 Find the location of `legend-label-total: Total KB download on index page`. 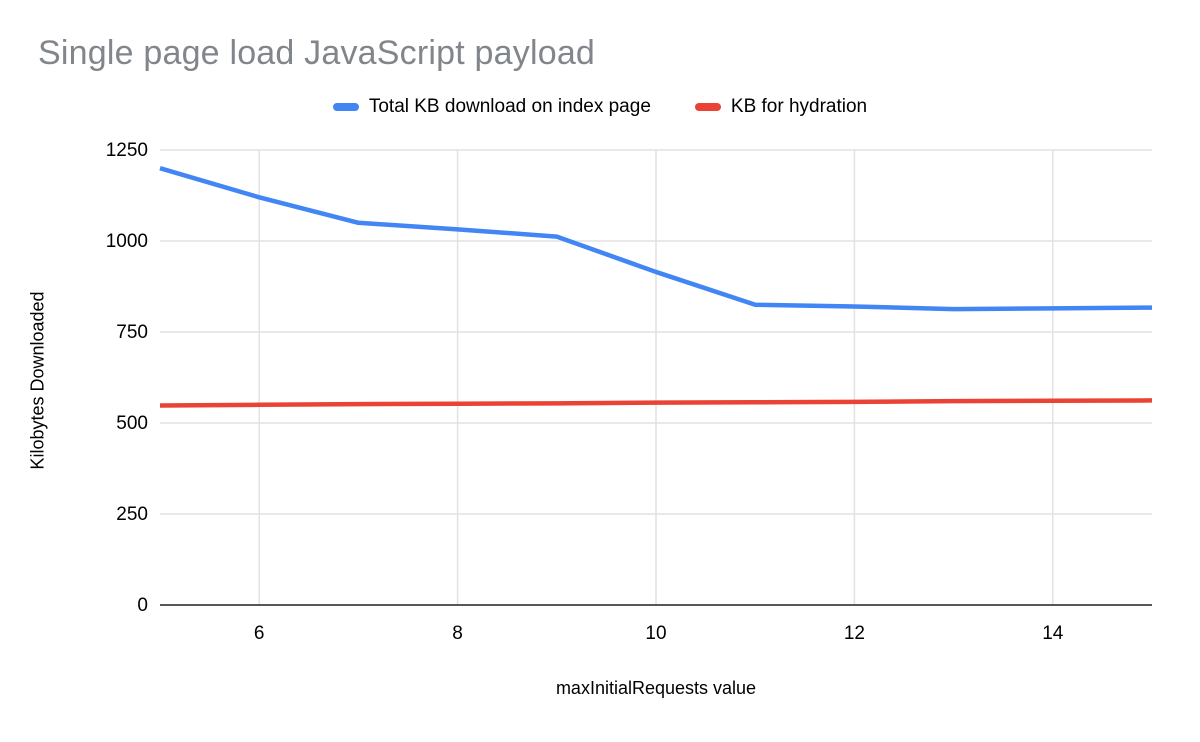

legend-label-total: Total KB download on index page is located at coordinates (509, 106).